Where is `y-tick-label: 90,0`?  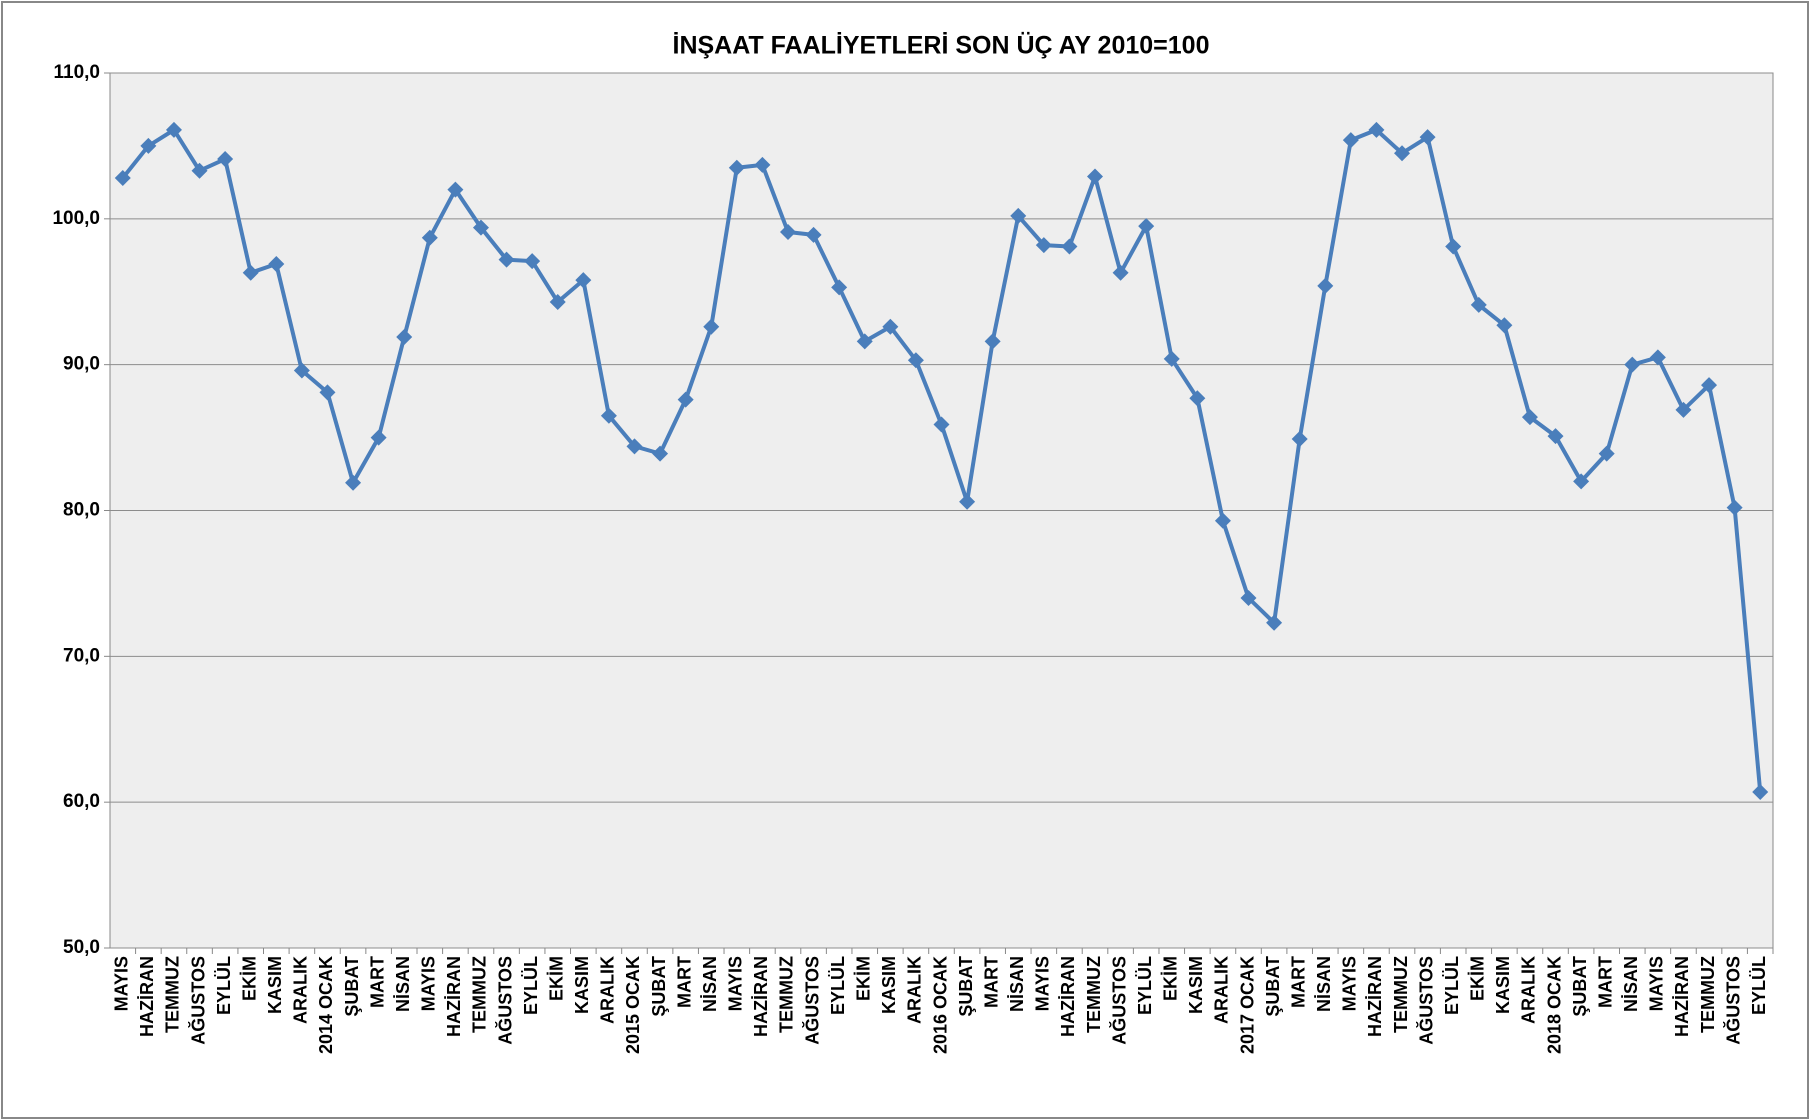
y-tick-label: 90,0 is located at coordinates (81, 364).